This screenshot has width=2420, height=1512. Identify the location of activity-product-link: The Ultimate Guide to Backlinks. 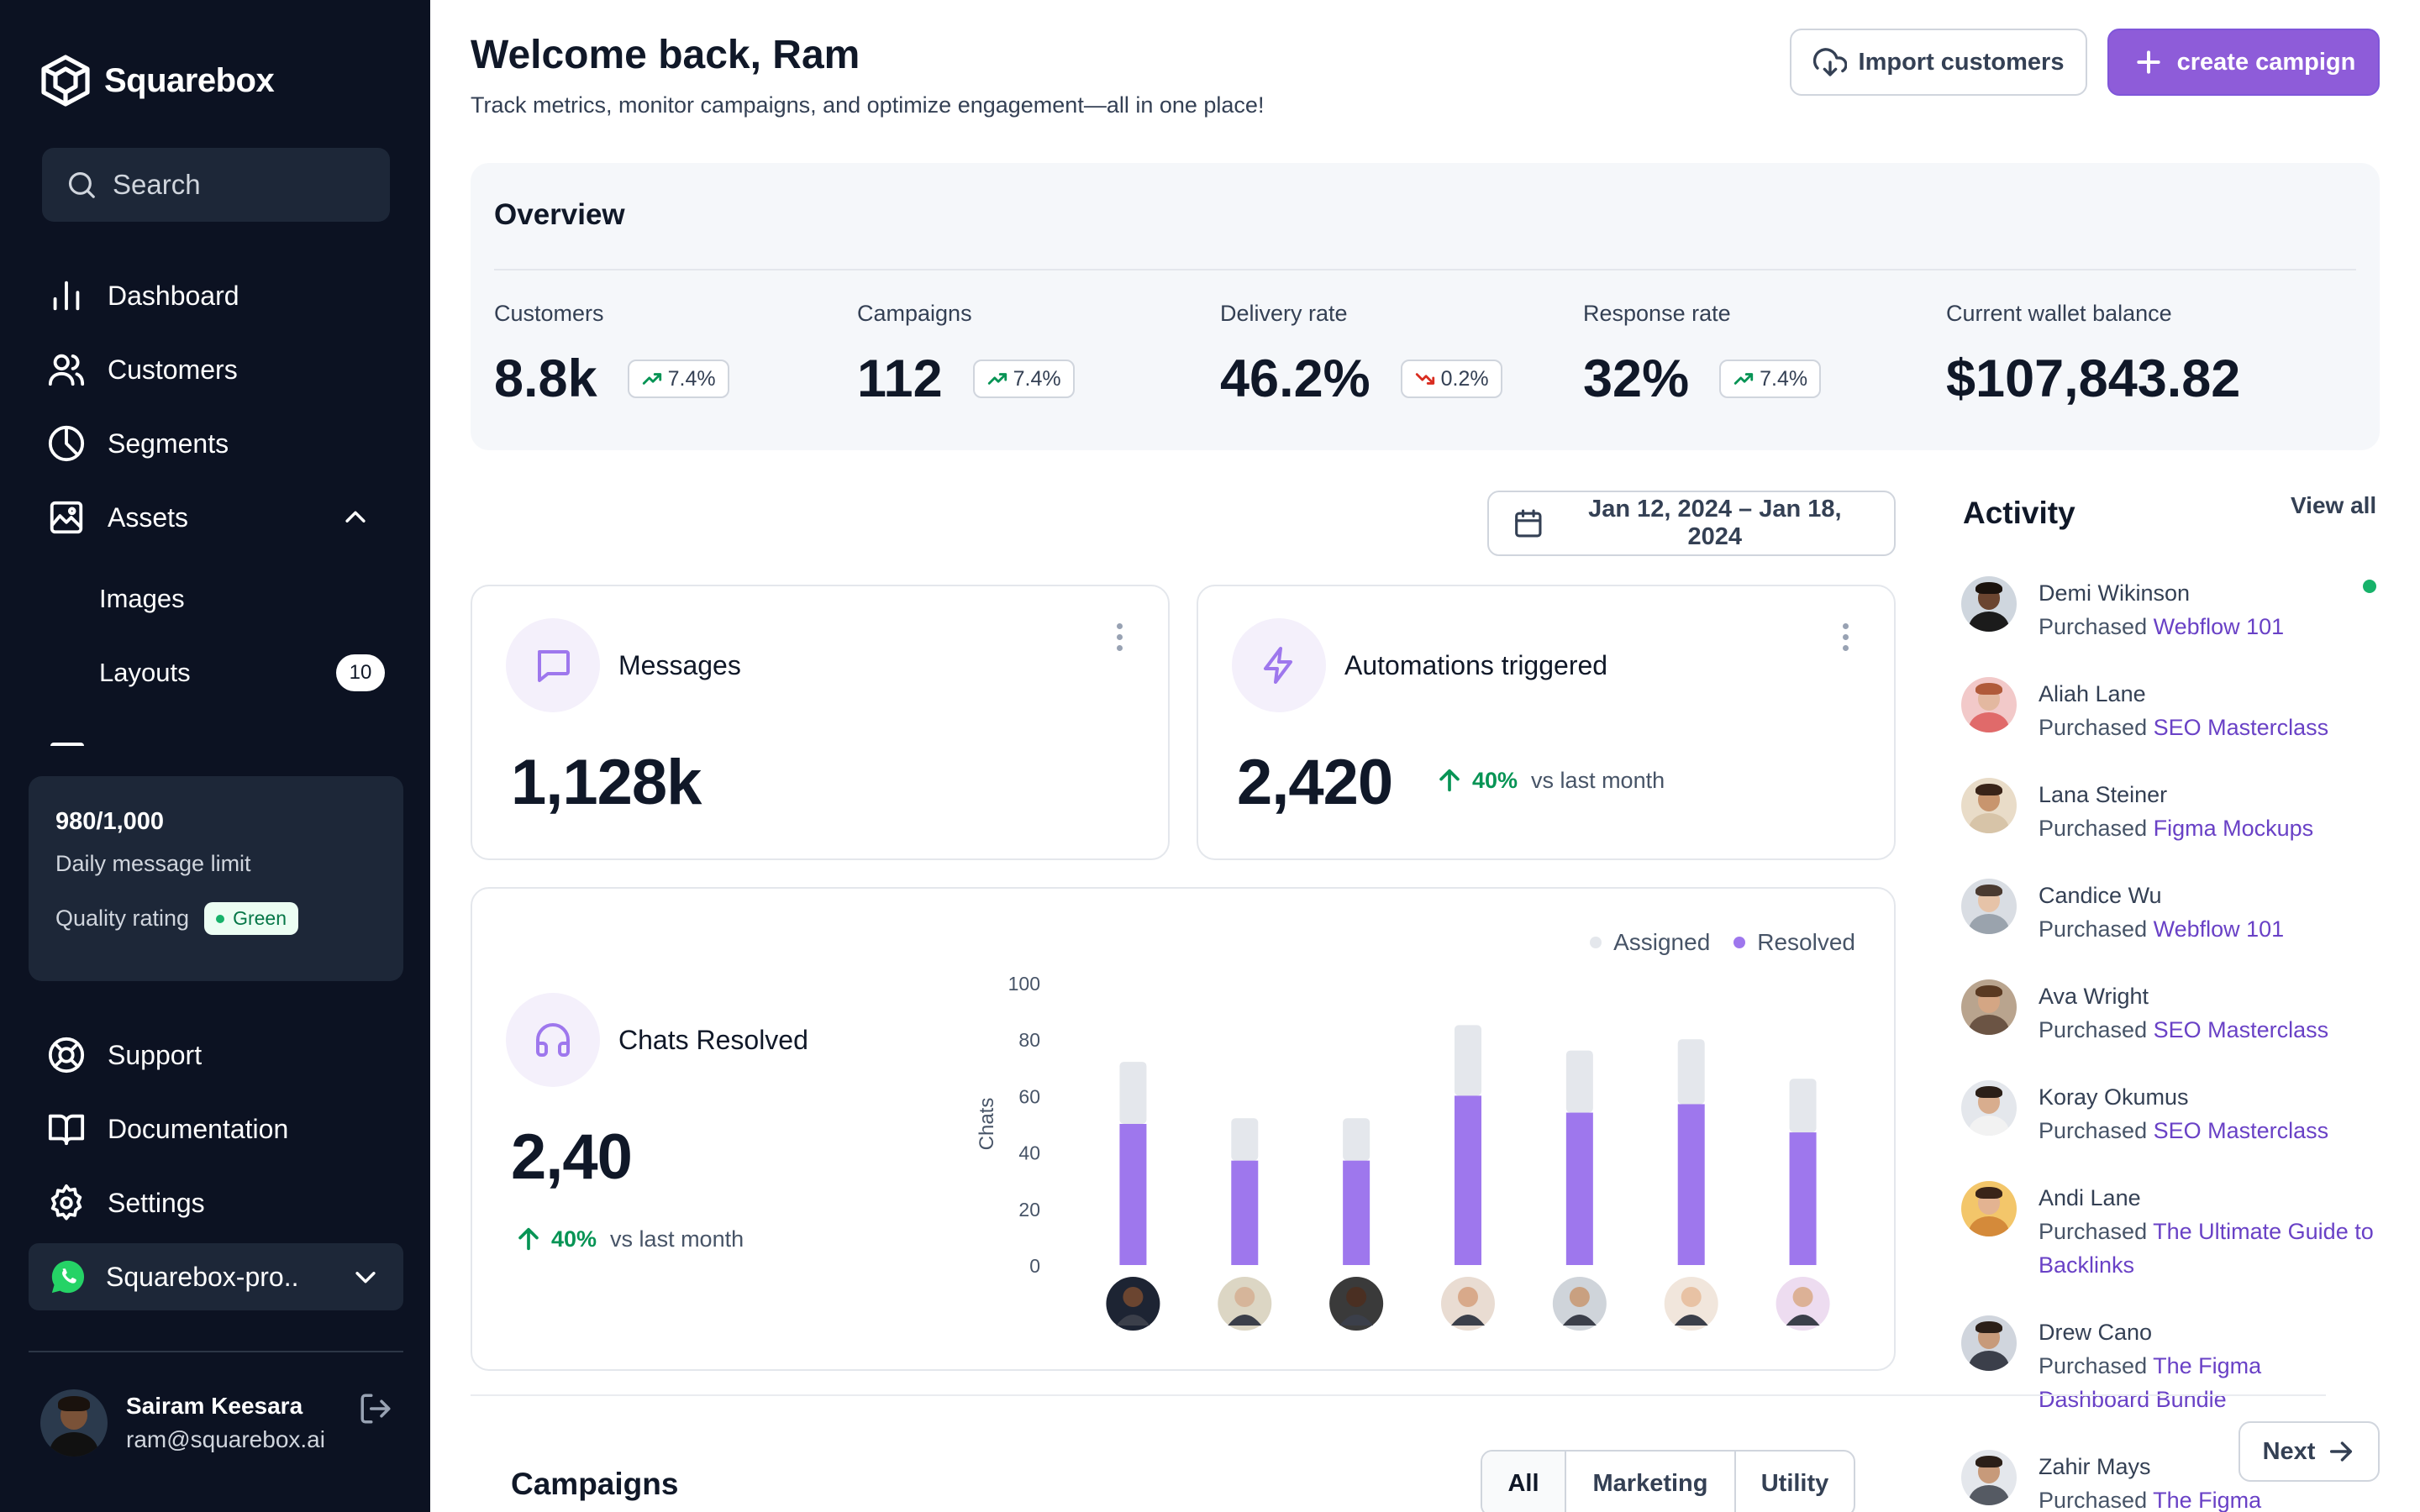
(2207, 1248).